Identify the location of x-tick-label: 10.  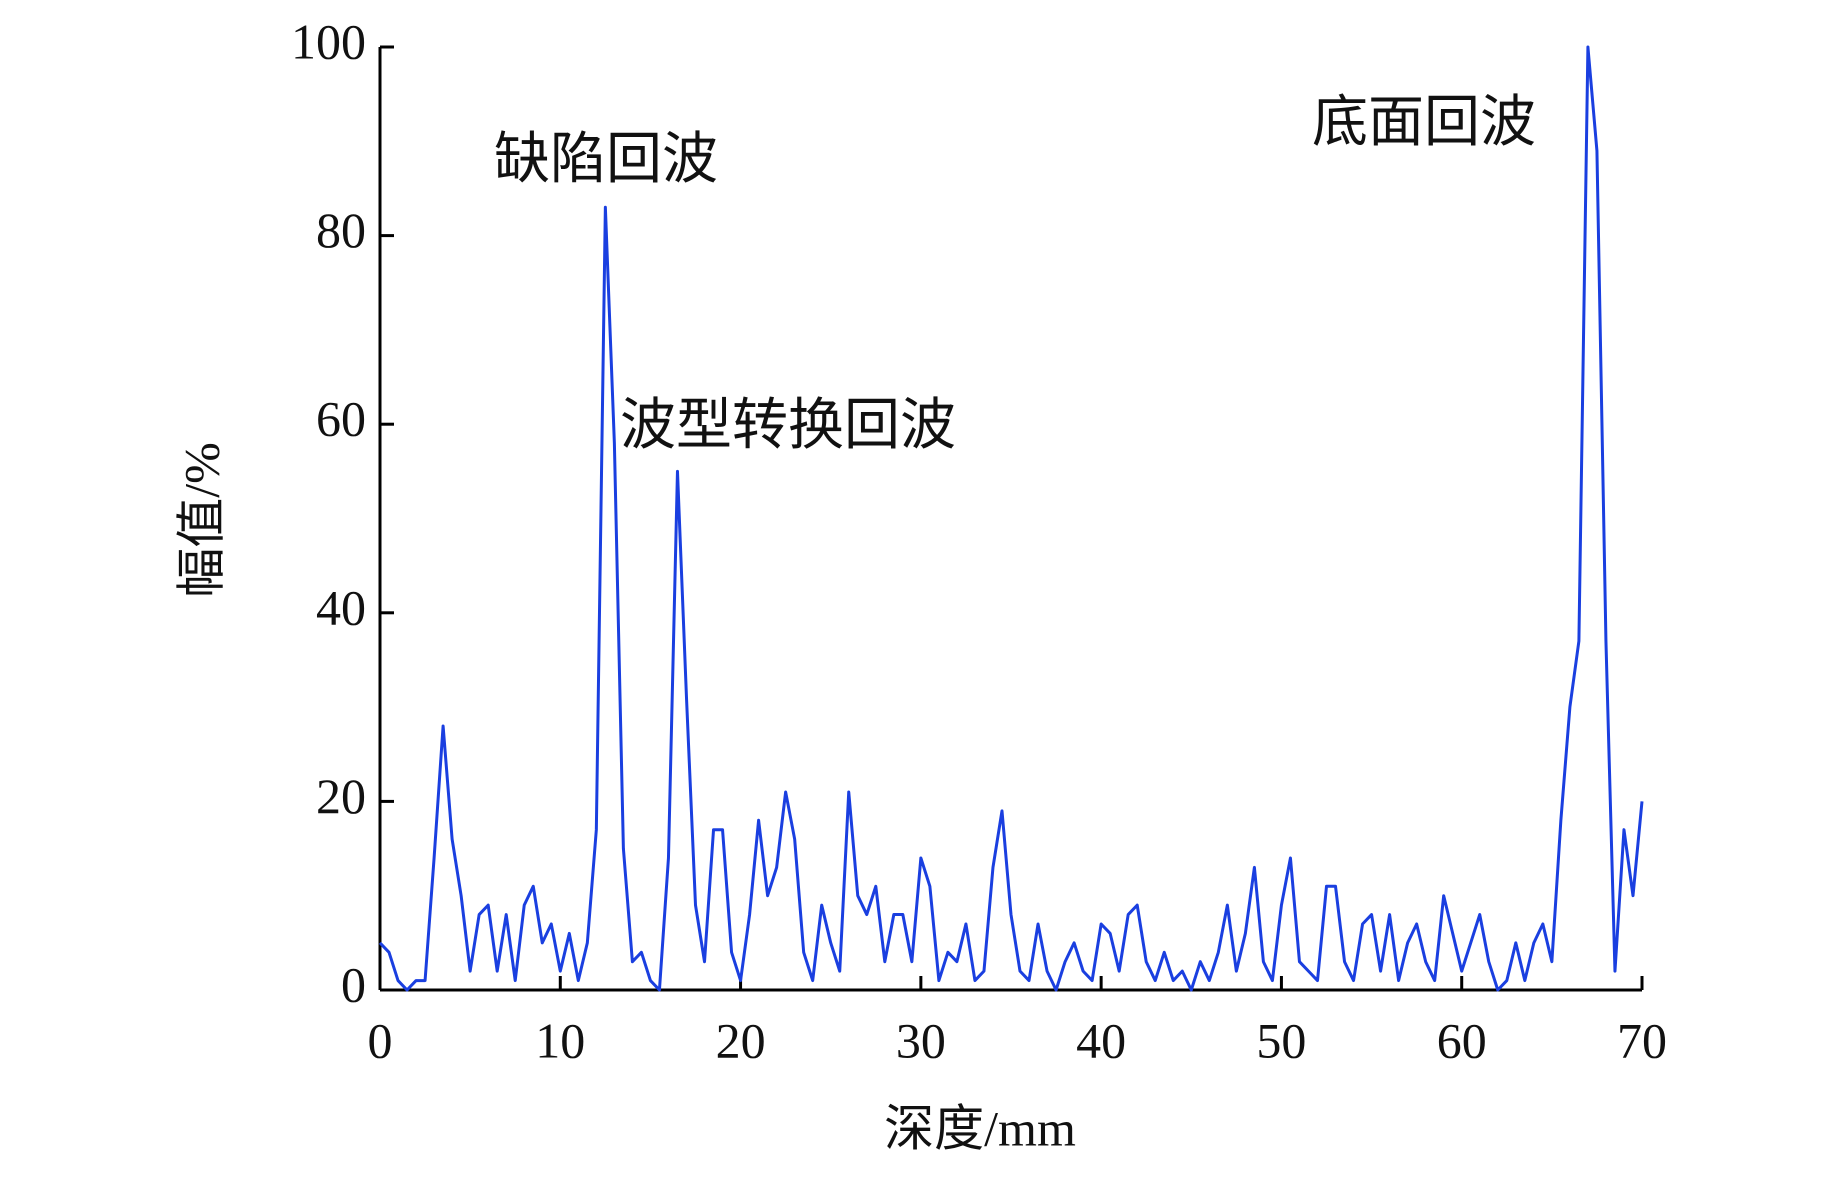
(560, 1040).